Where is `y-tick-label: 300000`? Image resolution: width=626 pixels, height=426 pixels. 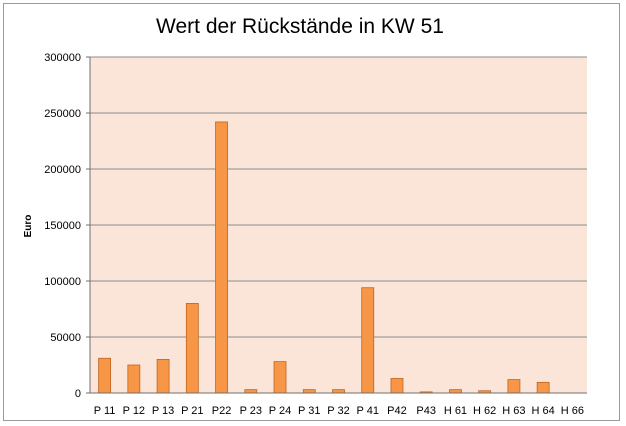 y-tick-label: 300000 is located at coordinates (62, 58).